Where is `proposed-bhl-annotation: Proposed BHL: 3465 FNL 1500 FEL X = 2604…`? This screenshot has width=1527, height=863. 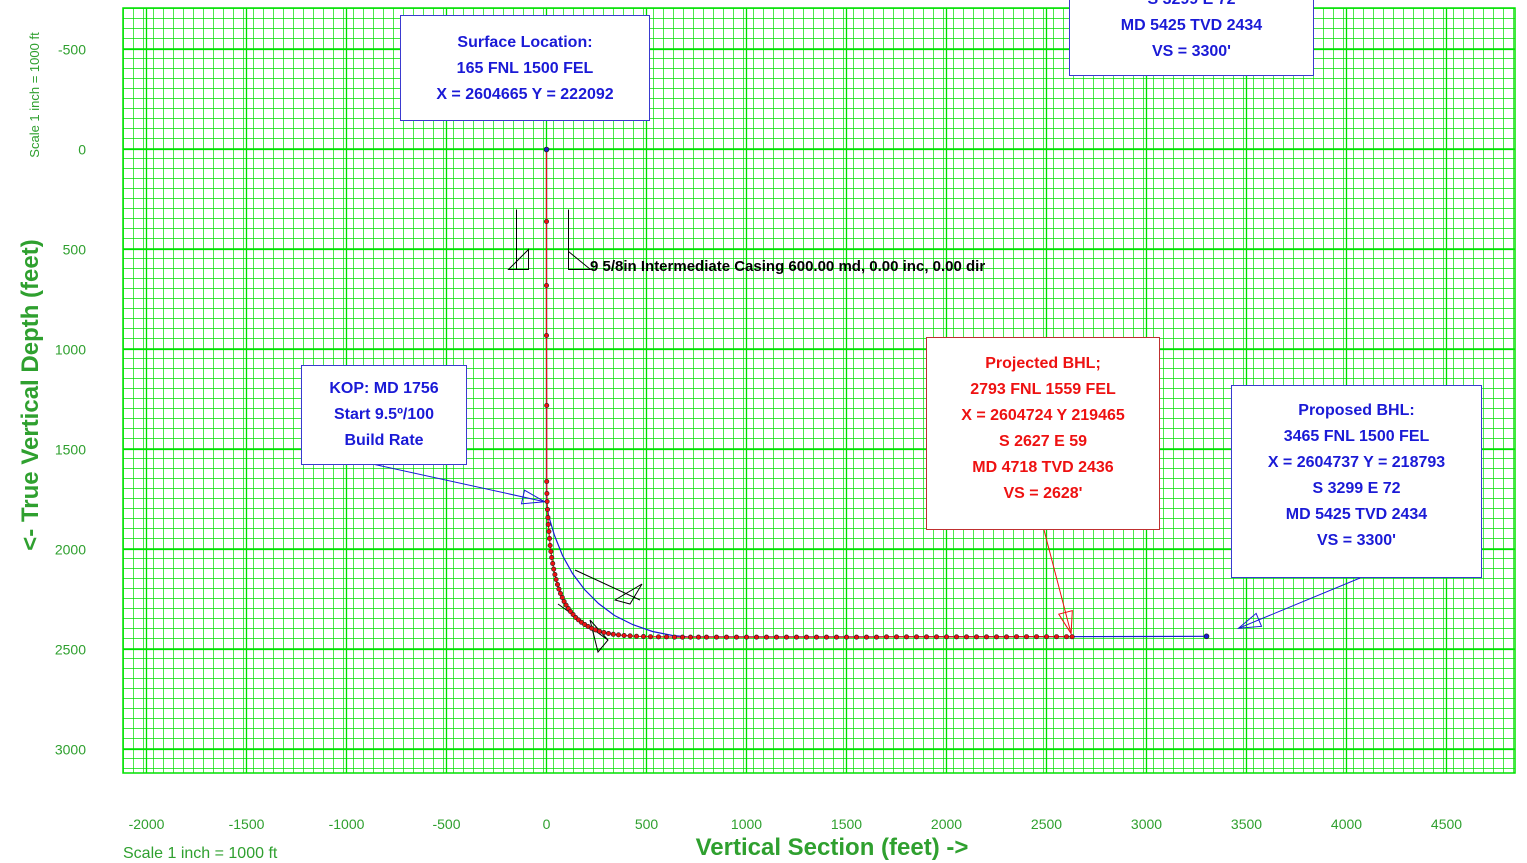 proposed-bhl-annotation: Proposed BHL: 3465 FNL 1500 FEL X = 2604… is located at coordinates (1356, 481).